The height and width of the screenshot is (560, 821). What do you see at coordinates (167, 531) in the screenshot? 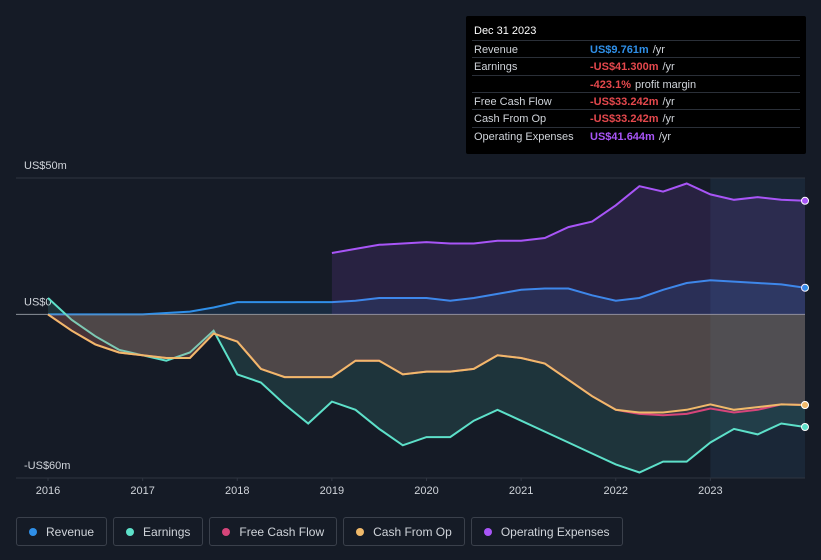
I see `legend-label: Earnings` at bounding box center [167, 531].